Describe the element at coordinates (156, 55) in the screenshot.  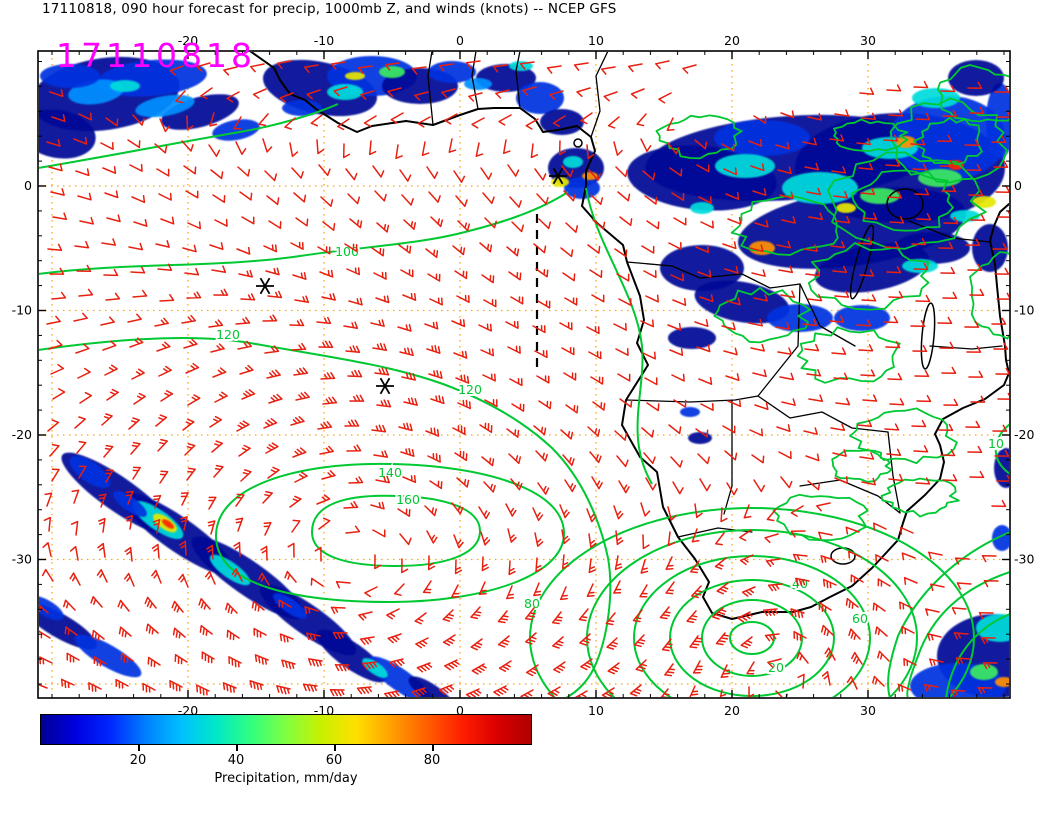
I see `init-time-stamp: 17110818` at that location.